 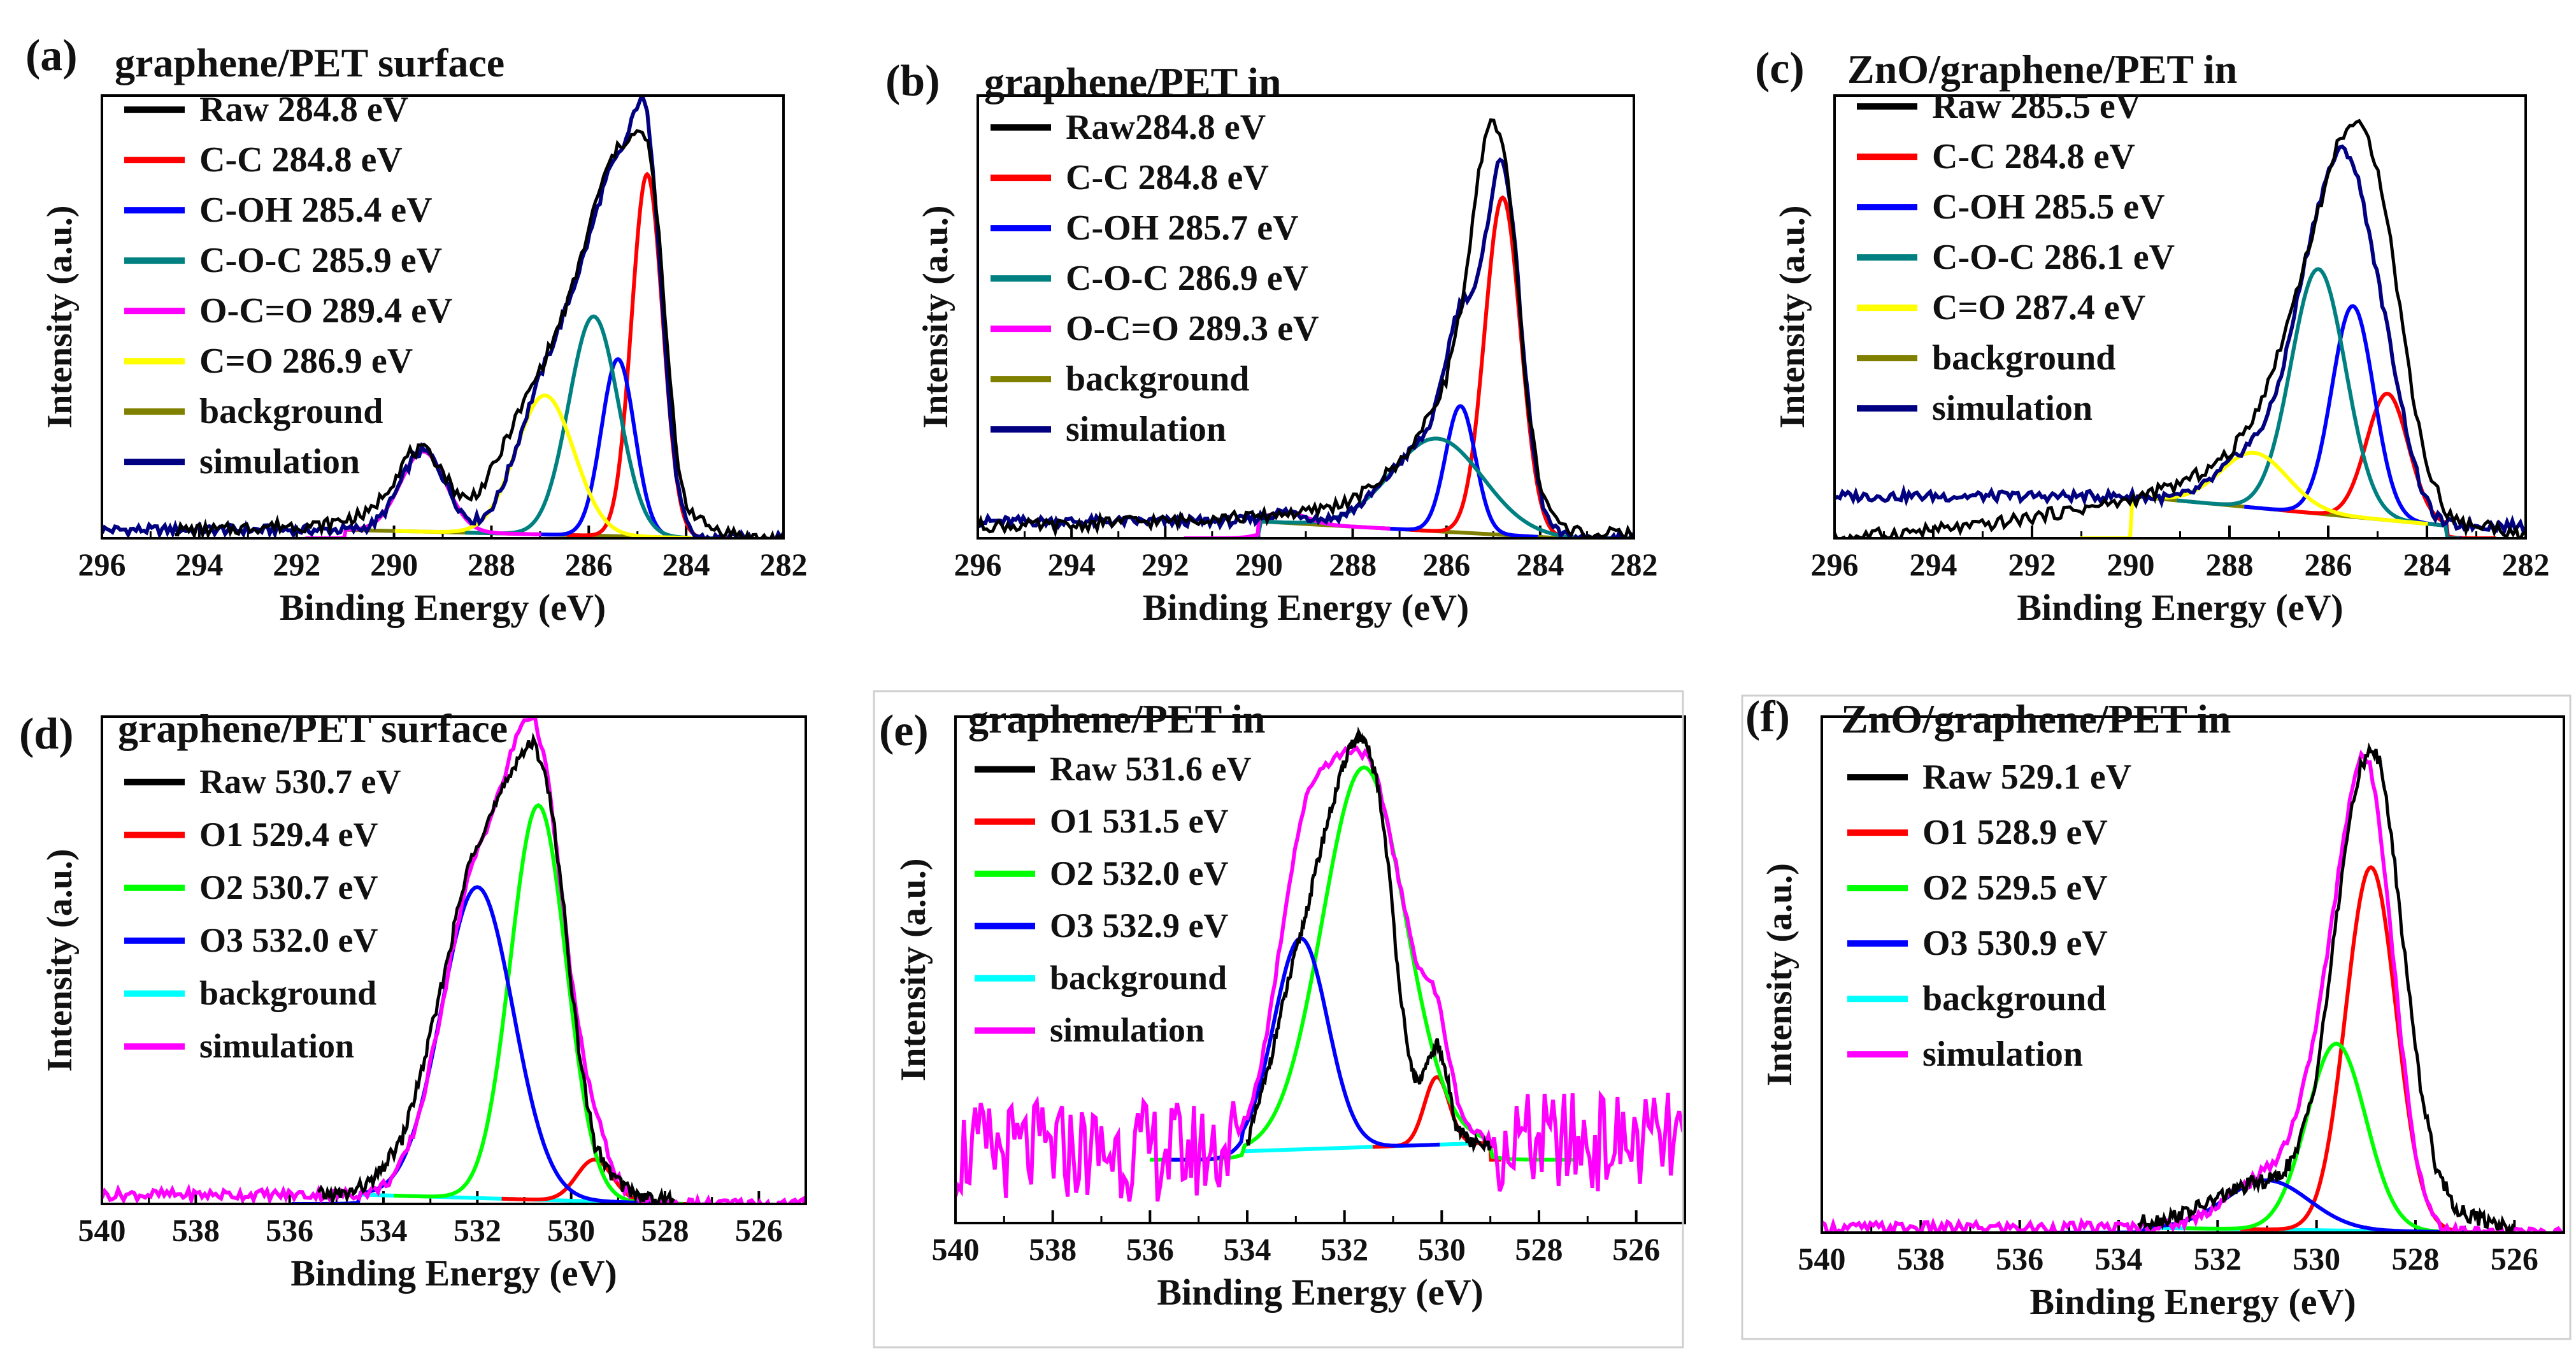 I want to click on legend-label: O2 530.7 eV, so click(x=288, y=887).